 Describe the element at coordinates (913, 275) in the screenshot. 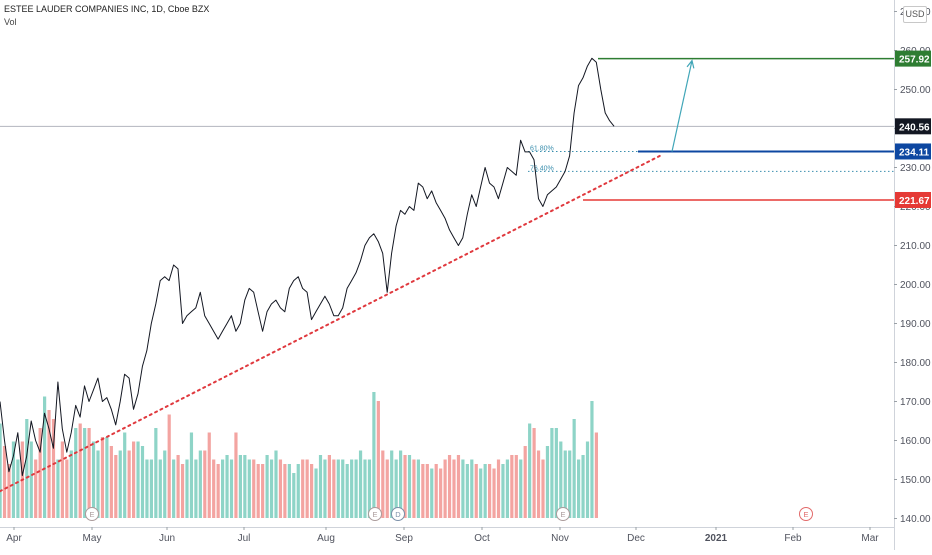

I see `price-axis-panel` at that location.